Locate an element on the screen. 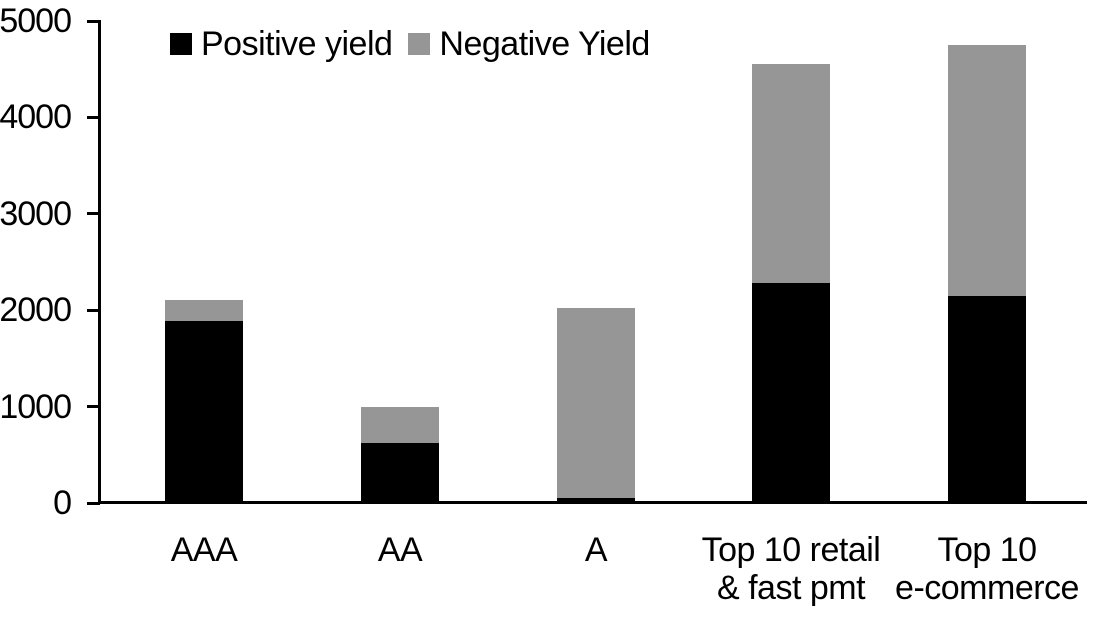 The image size is (1102, 618). legend-label: Negative Yield is located at coordinates (544, 44).